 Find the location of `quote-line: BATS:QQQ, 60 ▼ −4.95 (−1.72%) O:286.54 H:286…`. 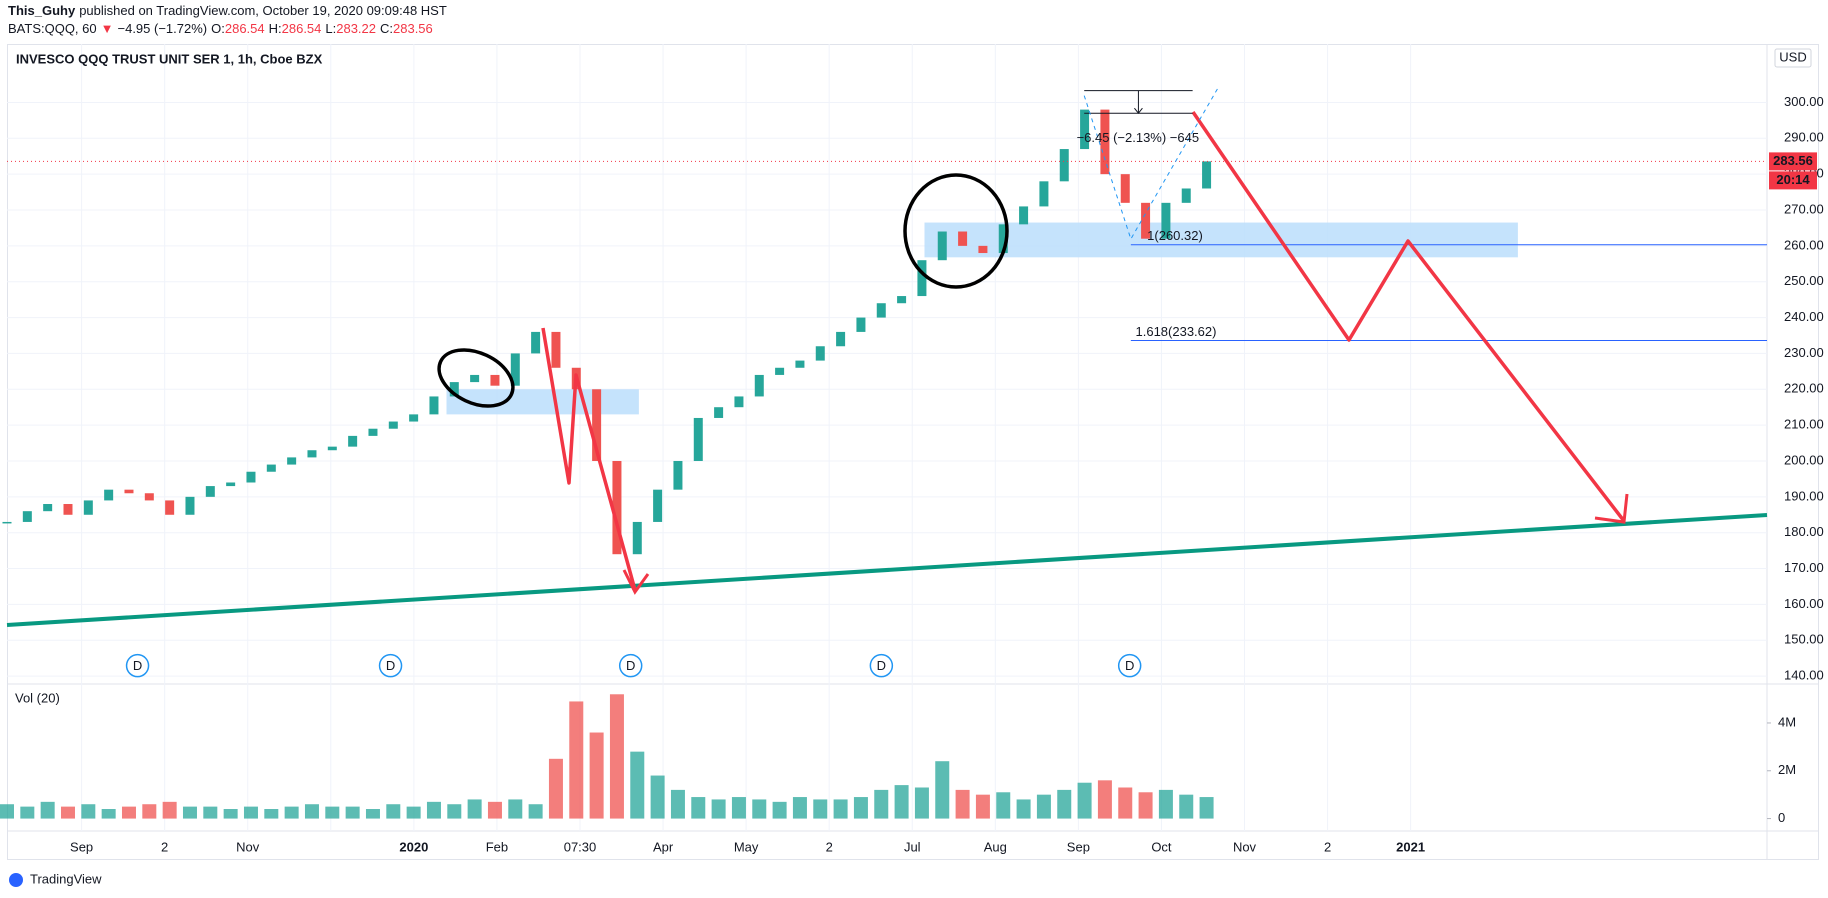

quote-line: BATS:QQQ, 60 ▼ −4.95 (−1.72%) O:286.54 H:286… is located at coordinates (220, 28).